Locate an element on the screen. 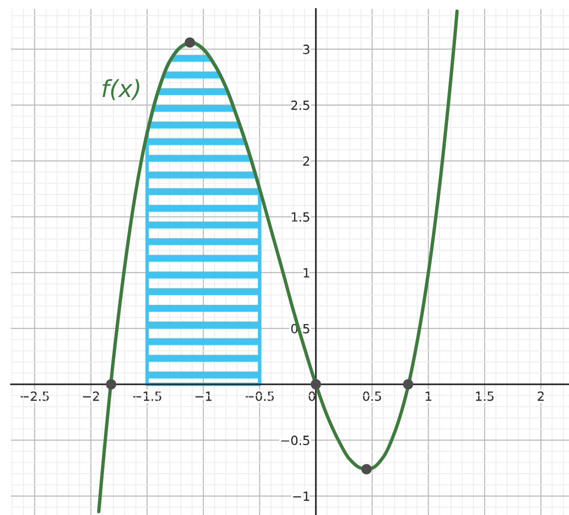  y-tick-label: −1 is located at coordinates (301, 496).